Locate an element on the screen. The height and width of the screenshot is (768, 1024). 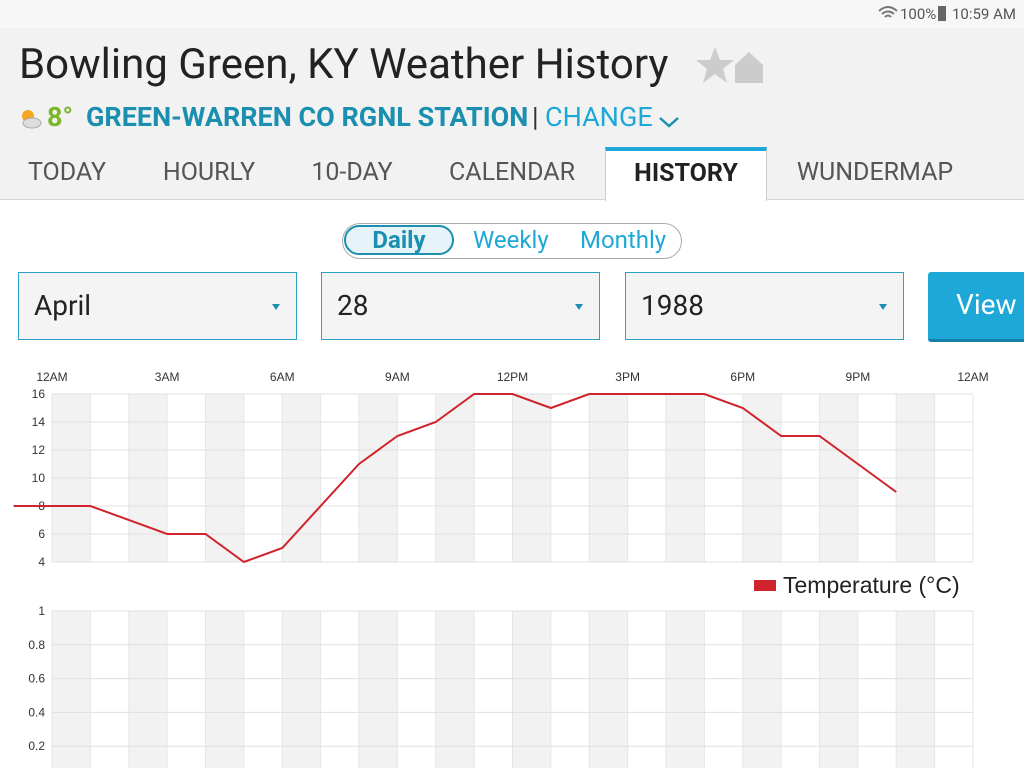
select-value: April is located at coordinates (63, 305).